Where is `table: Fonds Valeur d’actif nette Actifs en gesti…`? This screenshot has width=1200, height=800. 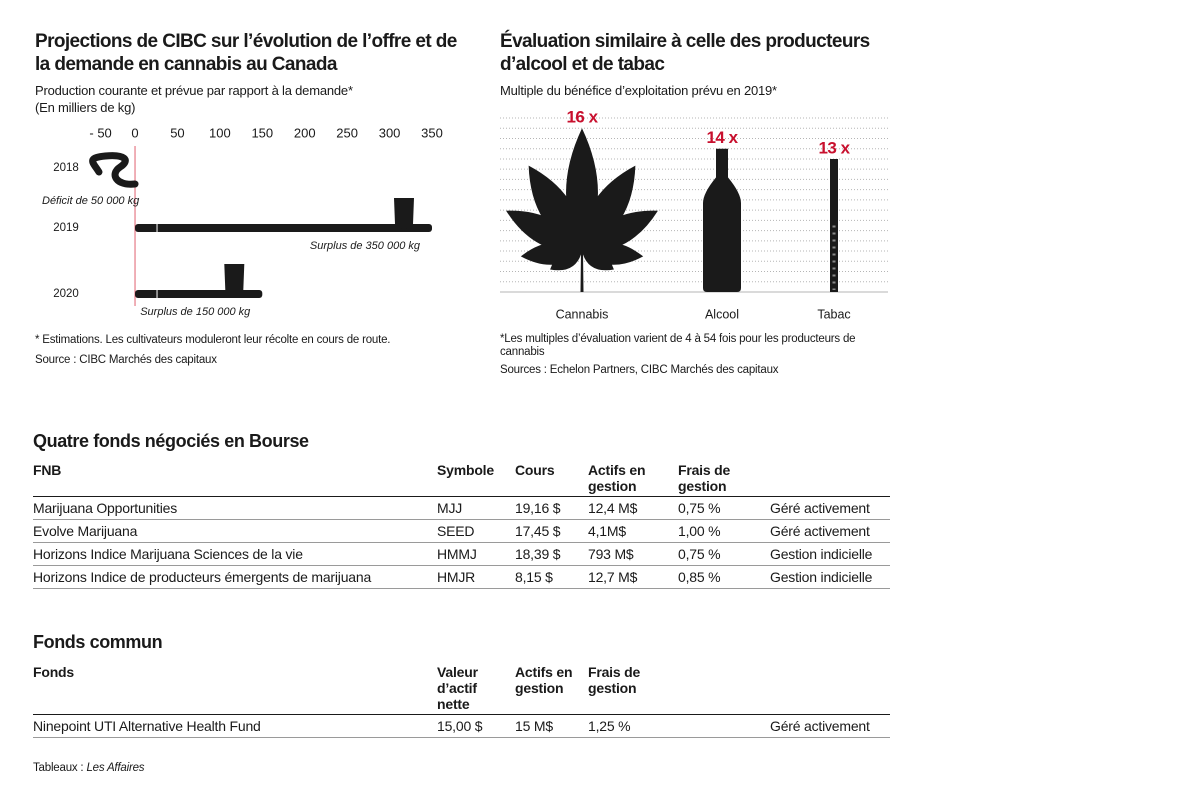
table: Fonds Valeur d’actif nette Actifs en gesti… is located at coordinates (461, 701).